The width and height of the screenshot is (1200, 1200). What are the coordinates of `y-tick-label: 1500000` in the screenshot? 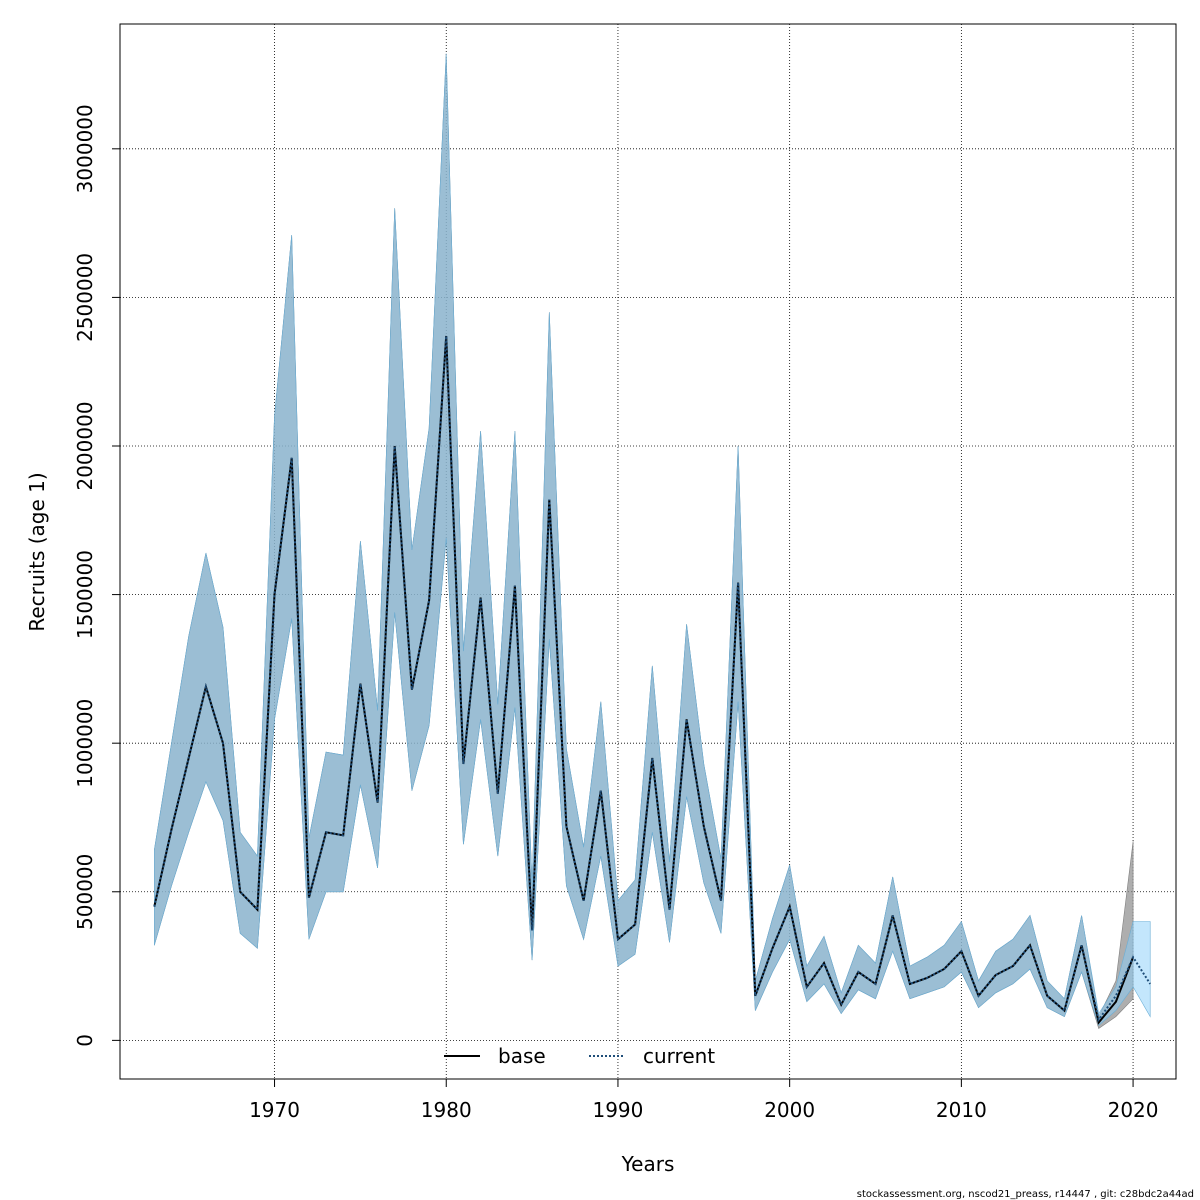 It's located at (85, 594).